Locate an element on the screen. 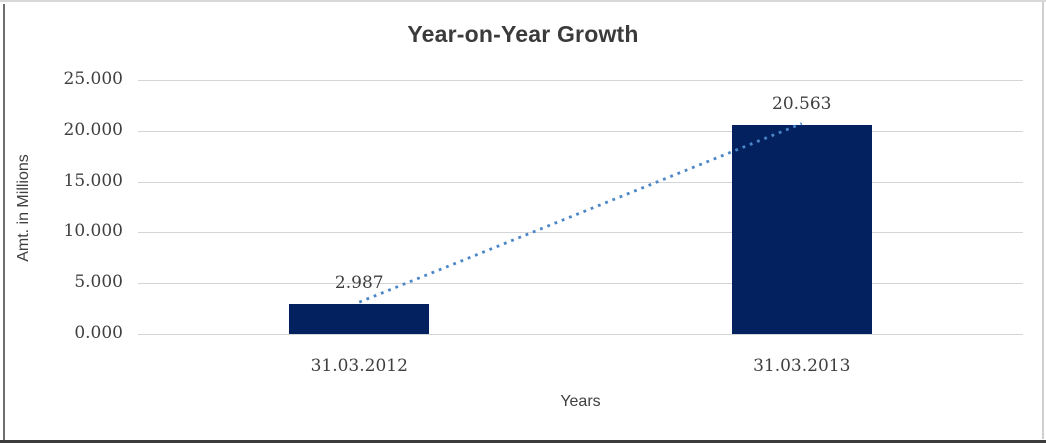 The image size is (1046, 443). chart-title: Year-on-Year Growth is located at coordinates (523, 34).